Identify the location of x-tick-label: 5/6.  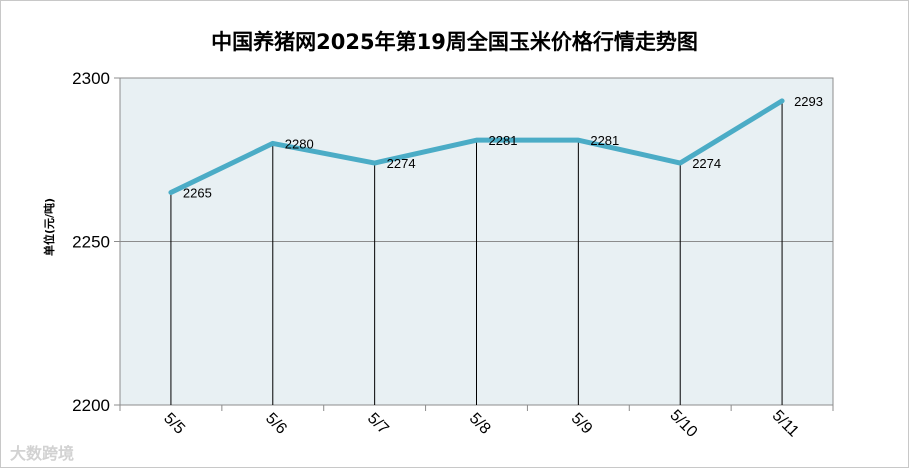
(276, 424).